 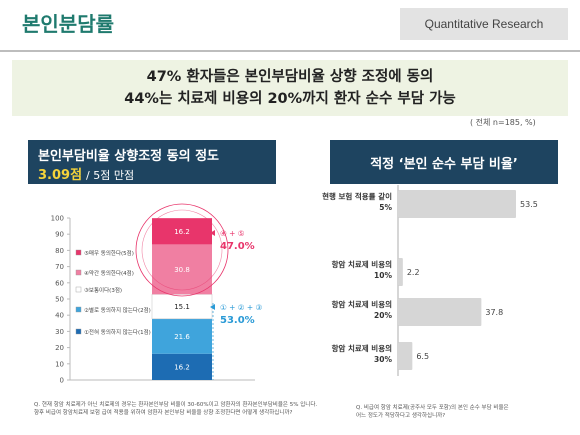 I want to click on legend-label: ⑤매우 동의한다(5점), so click(x=109, y=253).